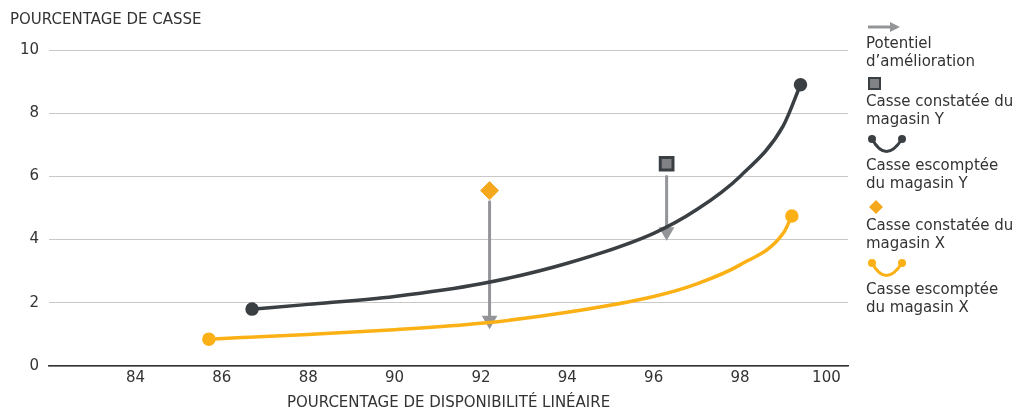  What do you see at coordinates (395, 376) in the screenshot?
I see `x-tick-label: 90` at bounding box center [395, 376].